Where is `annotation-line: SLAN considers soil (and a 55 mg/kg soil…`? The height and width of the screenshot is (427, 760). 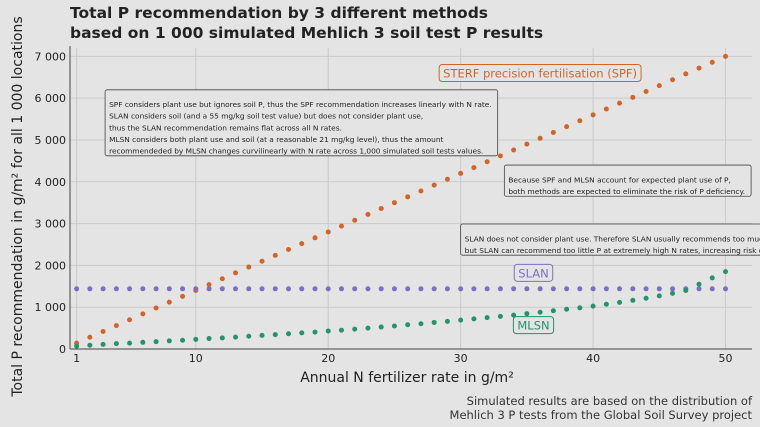 annotation-line: SLAN considers soil (and a 55 mg/kg soil… is located at coordinates (266, 116).